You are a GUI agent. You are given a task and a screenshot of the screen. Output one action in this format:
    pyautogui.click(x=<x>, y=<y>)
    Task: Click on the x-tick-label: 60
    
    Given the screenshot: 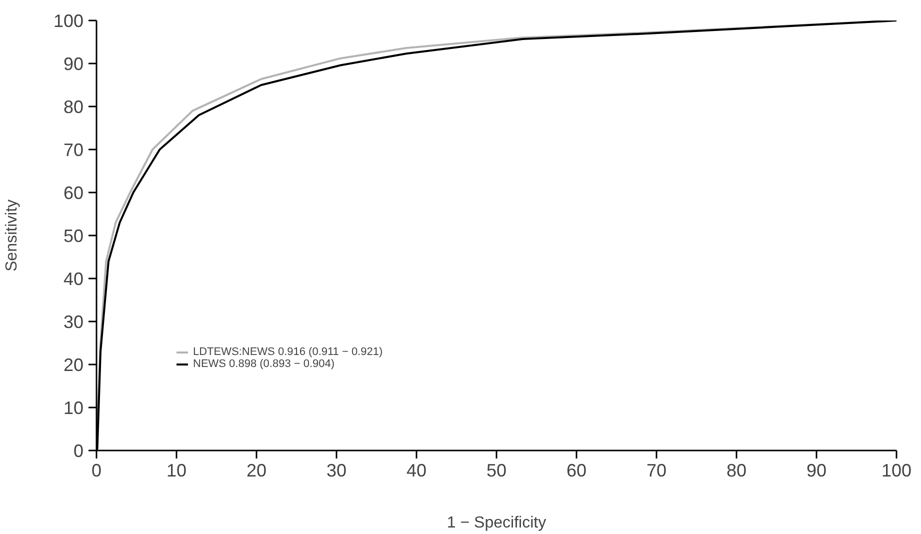 What is the action you would take?
    pyautogui.click(x=576, y=470)
    